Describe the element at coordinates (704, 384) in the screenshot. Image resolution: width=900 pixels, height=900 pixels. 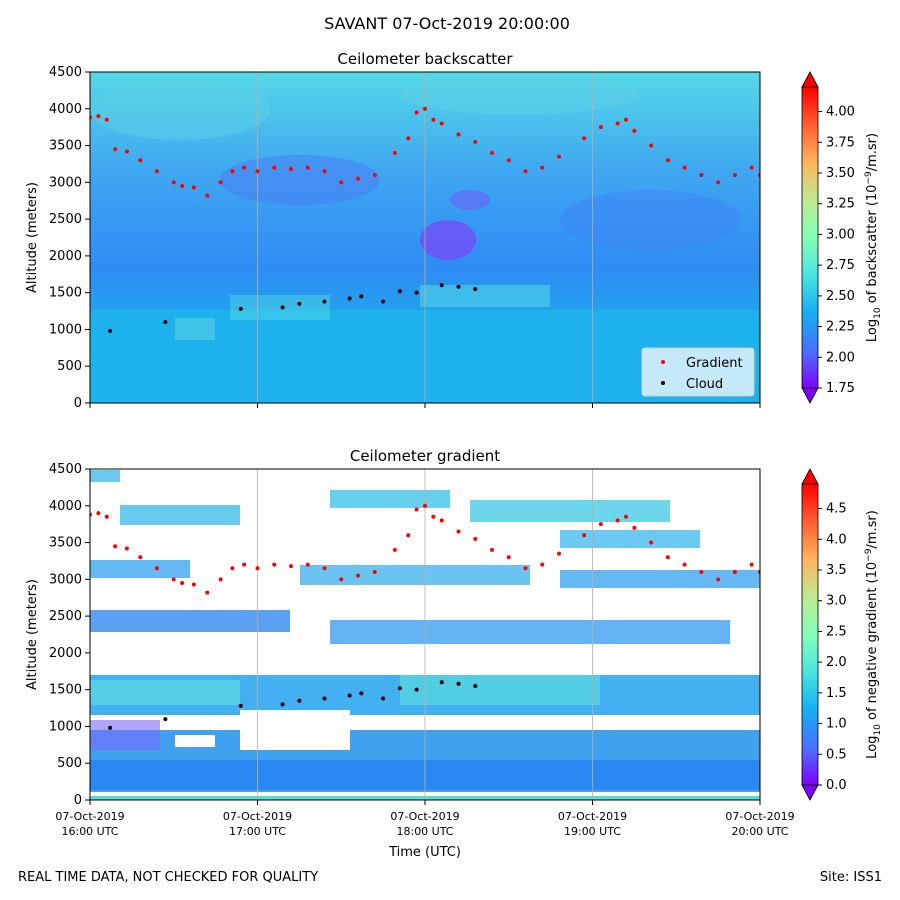
I see `legend-cloud-label: Cloud` at that location.